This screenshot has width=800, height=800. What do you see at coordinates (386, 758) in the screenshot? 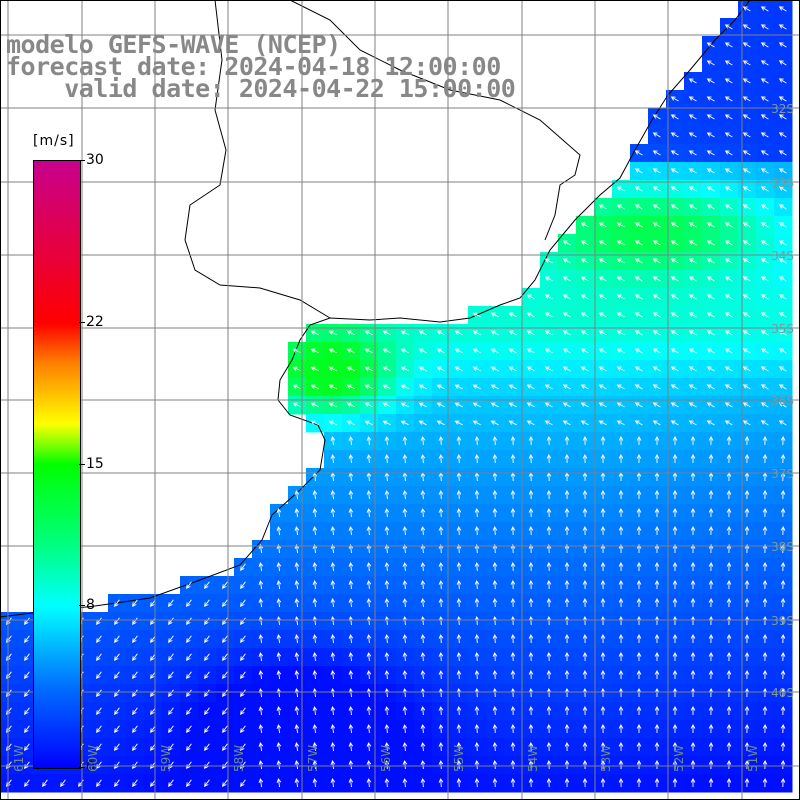
I see `longitude-label: 56W` at bounding box center [386, 758].